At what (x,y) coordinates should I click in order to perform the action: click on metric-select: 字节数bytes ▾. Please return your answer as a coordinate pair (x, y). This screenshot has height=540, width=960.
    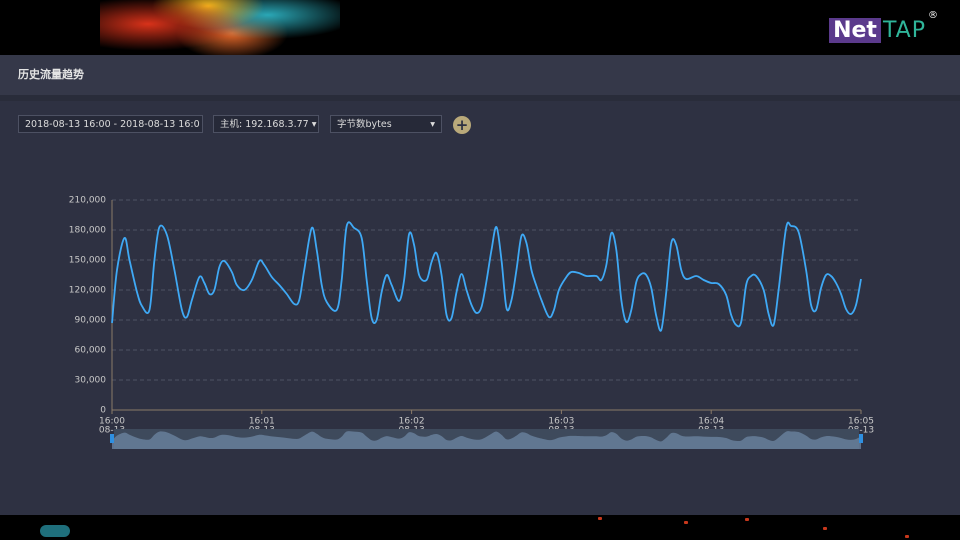
    Looking at the image, I should click on (386, 124).